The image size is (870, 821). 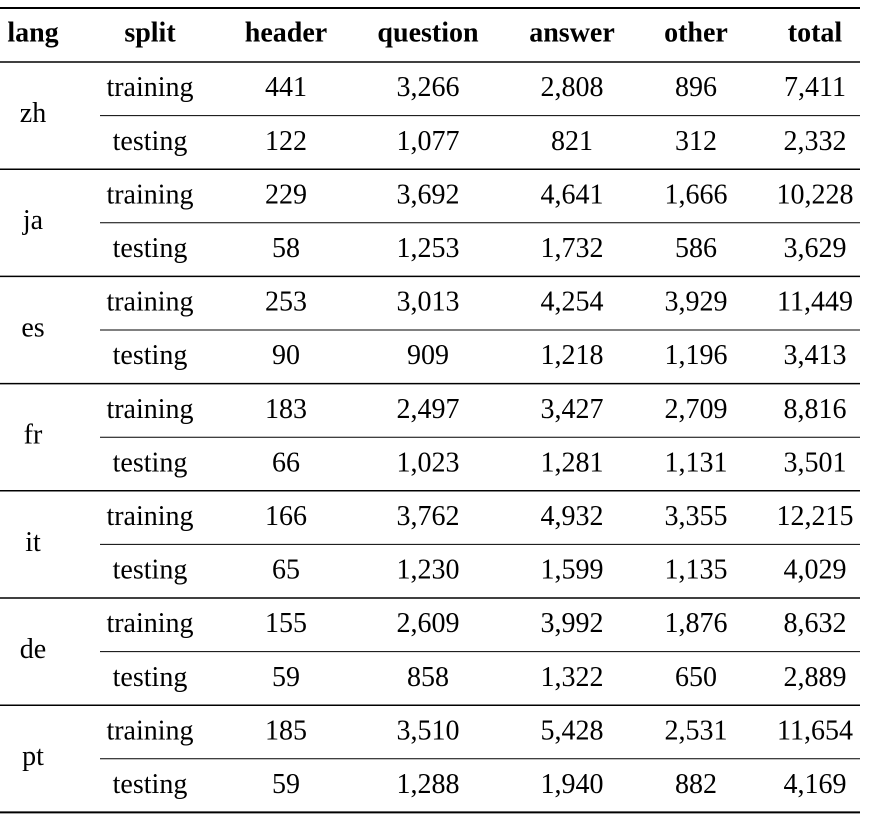 I want to click on number-cell: 1,599, so click(x=572, y=570).